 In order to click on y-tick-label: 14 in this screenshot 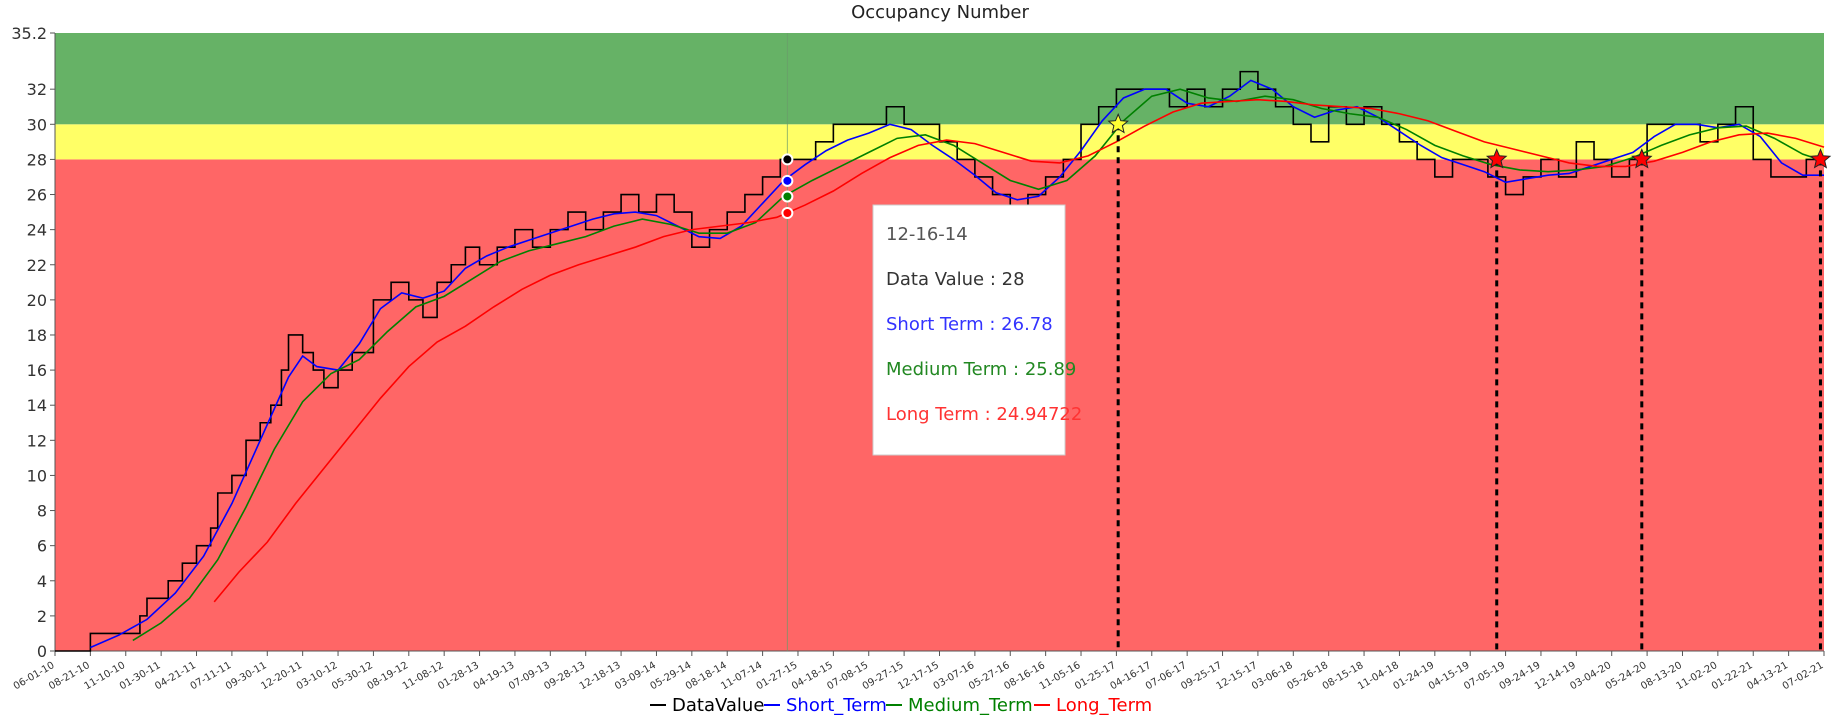, I will do `click(37, 405)`.